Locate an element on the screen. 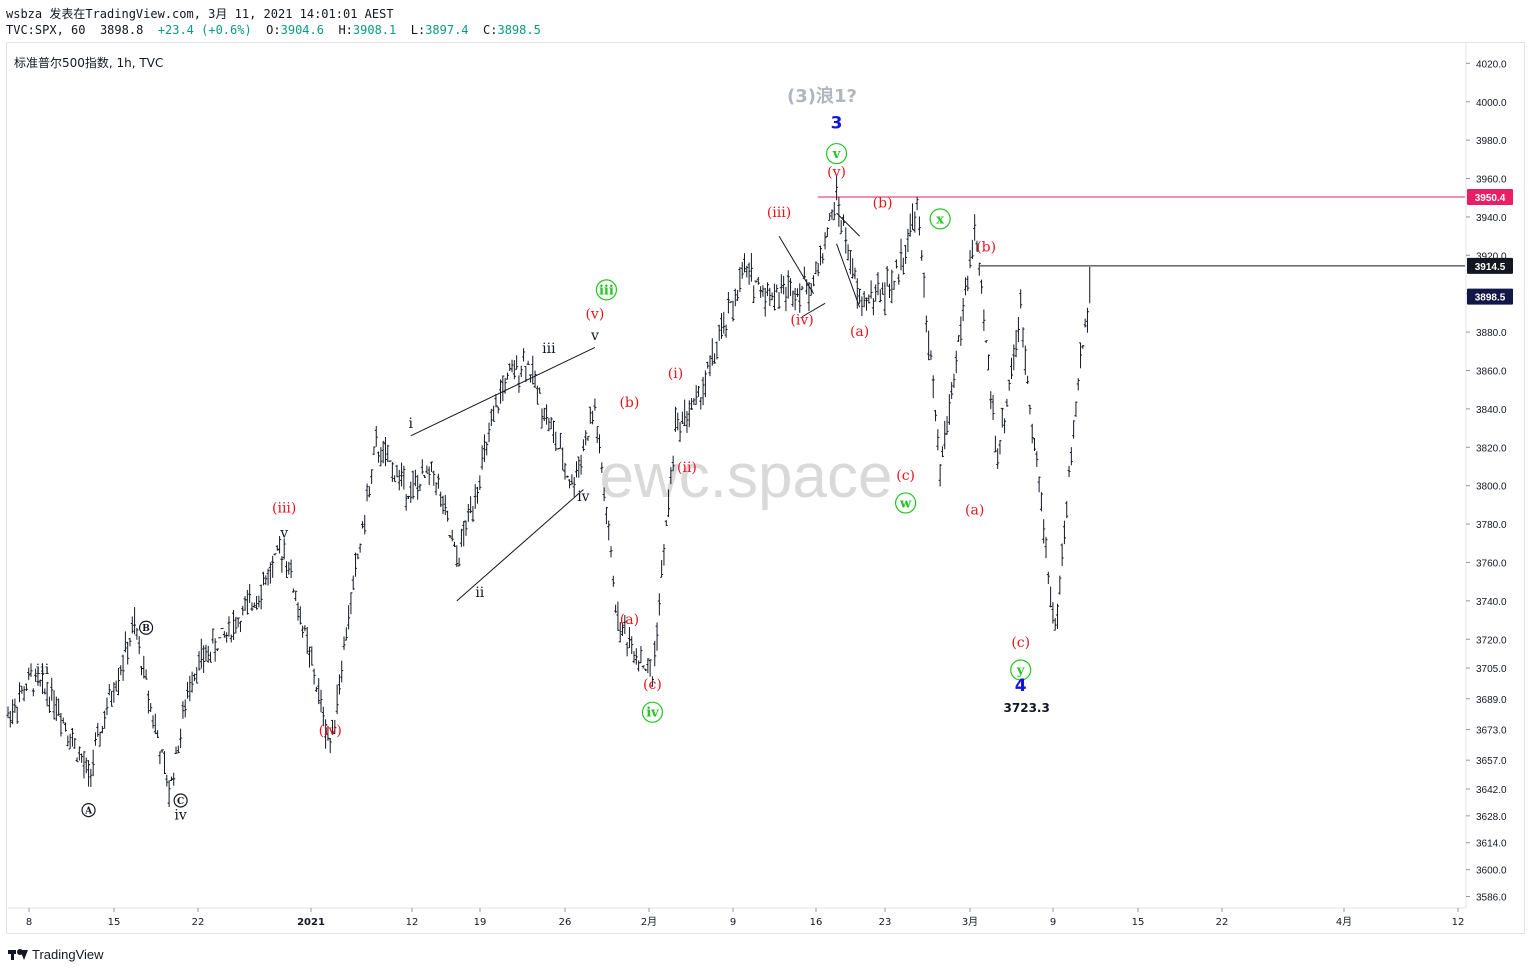  y-tick-label: 3642.0 is located at coordinates (1491, 790).